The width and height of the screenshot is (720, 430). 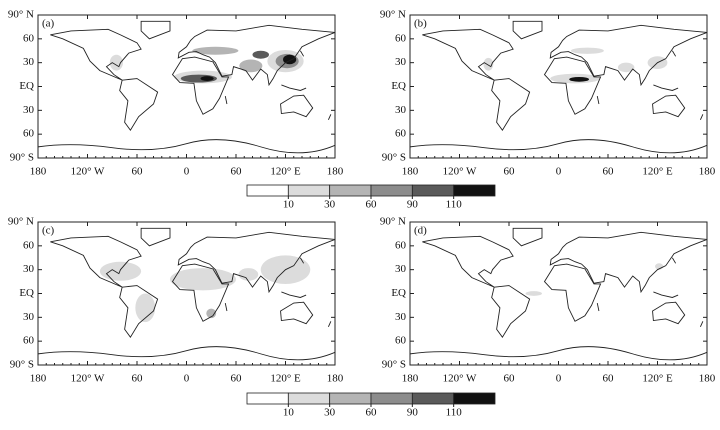 What do you see at coordinates (48, 24) in the screenshot?
I see `panel-label: (a)` at bounding box center [48, 24].